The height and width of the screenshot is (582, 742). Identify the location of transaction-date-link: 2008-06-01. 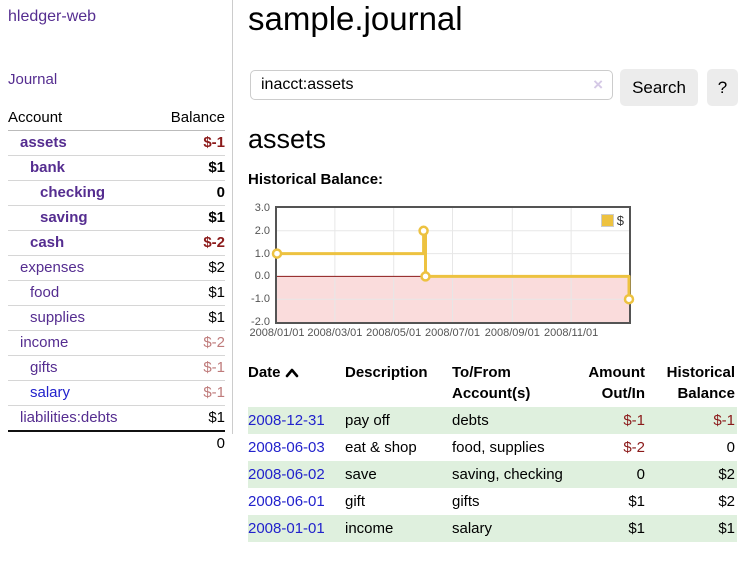
(286, 501).